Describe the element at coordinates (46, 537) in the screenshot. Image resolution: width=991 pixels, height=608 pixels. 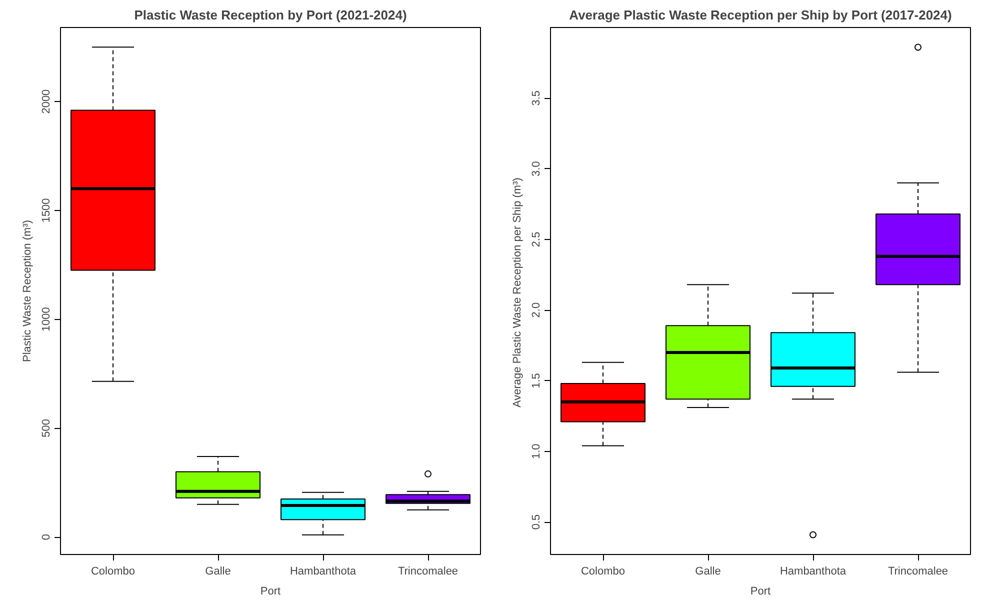
I see `y-tick-label: 0` at that location.